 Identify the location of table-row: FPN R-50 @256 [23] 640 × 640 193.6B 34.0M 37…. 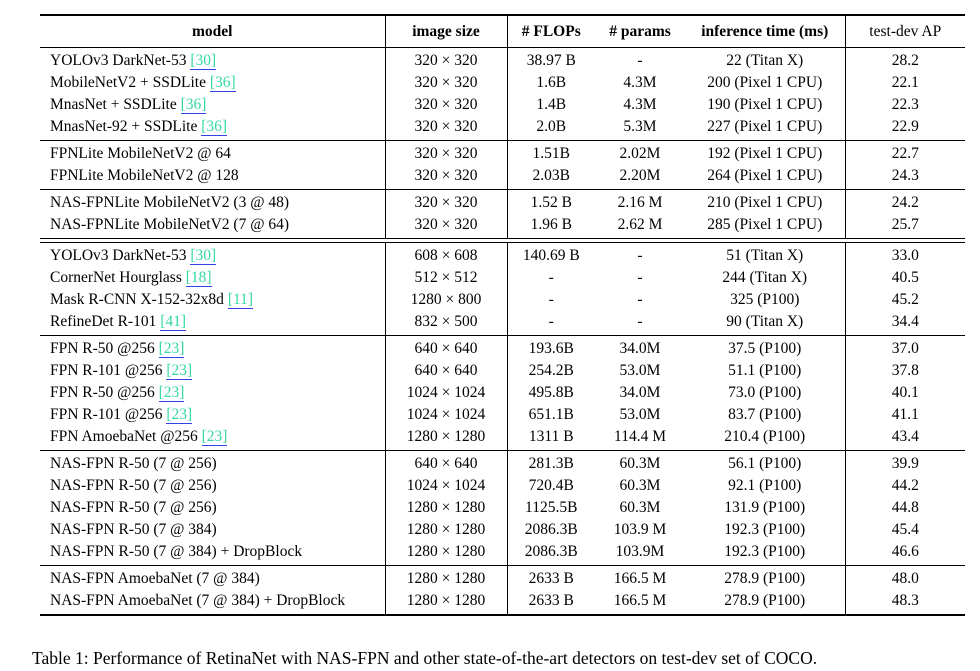
(502, 347).